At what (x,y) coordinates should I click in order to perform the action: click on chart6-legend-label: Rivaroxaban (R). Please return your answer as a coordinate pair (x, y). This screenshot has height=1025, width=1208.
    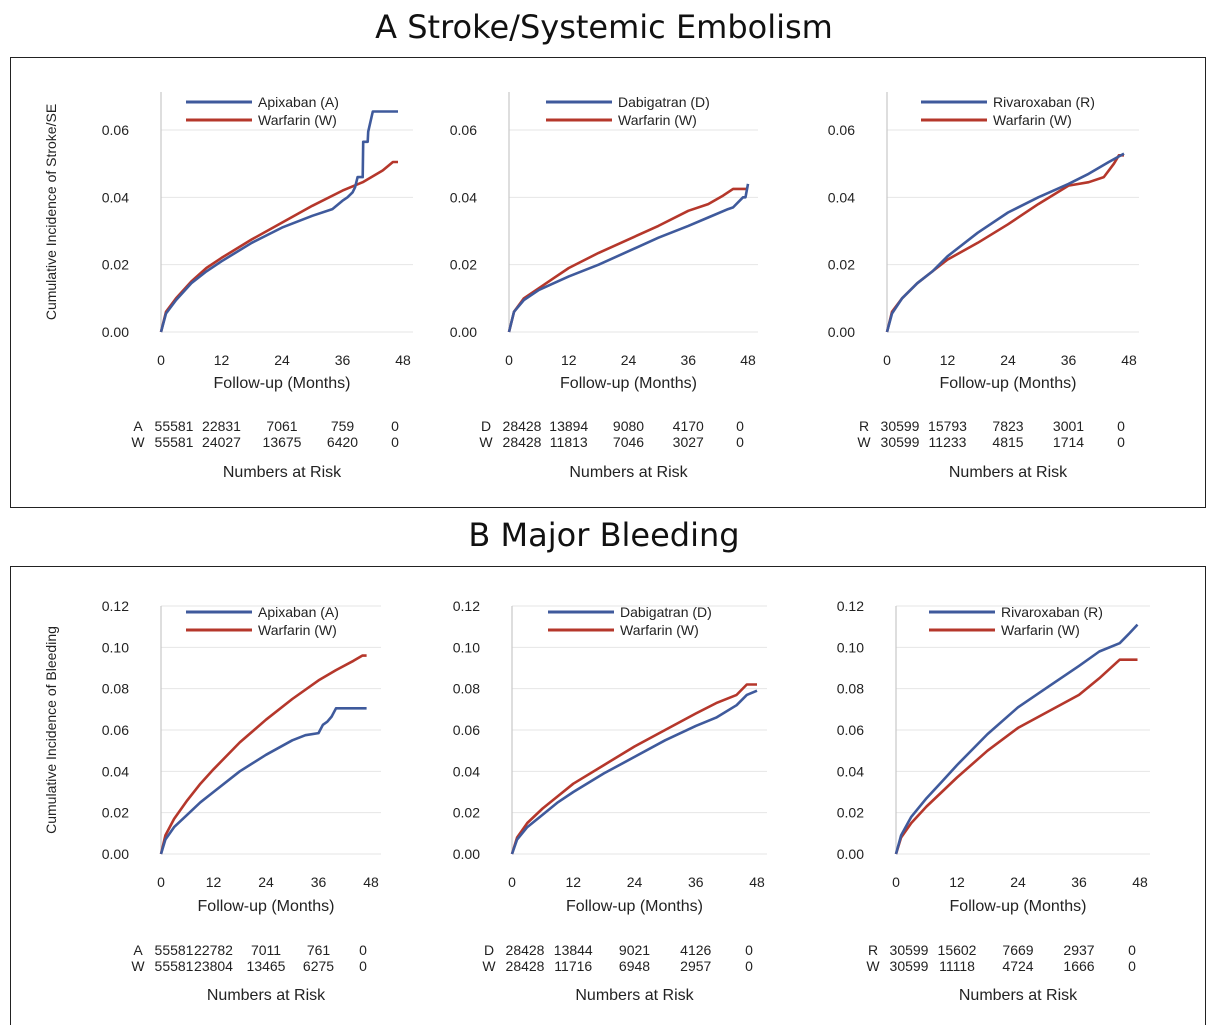
    Looking at the image, I should click on (1052, 612).